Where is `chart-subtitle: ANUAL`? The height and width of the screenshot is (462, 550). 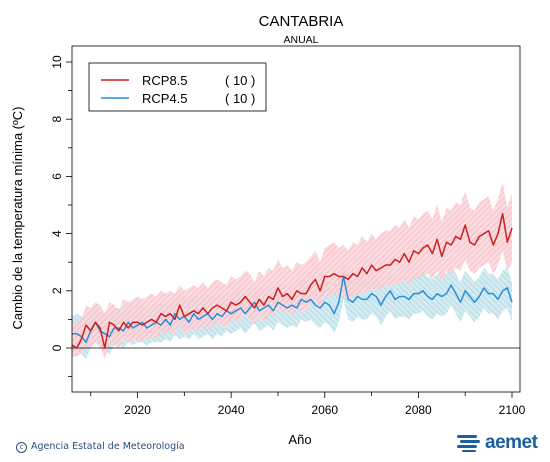 chart-subtitle: ANUAL is located at coordinates (300, 40).